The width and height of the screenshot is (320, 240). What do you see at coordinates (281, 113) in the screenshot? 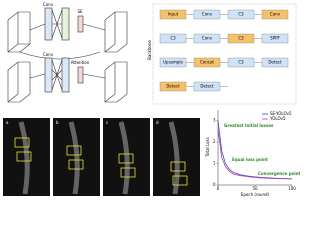
I see `legend-label: SE-YOLOv5` at bounding box center [281, 113].